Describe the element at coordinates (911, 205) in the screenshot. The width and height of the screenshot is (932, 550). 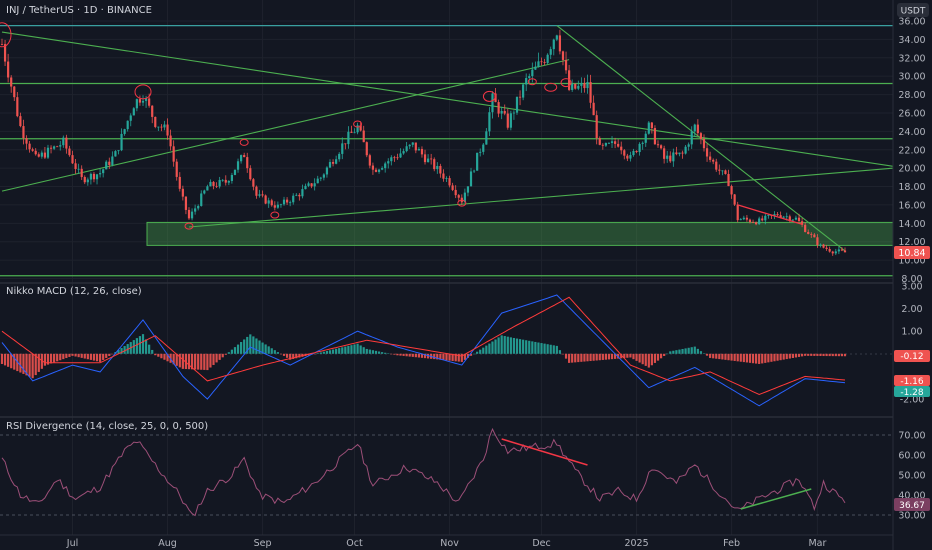
I see `price-tick: 16.00` at that location.